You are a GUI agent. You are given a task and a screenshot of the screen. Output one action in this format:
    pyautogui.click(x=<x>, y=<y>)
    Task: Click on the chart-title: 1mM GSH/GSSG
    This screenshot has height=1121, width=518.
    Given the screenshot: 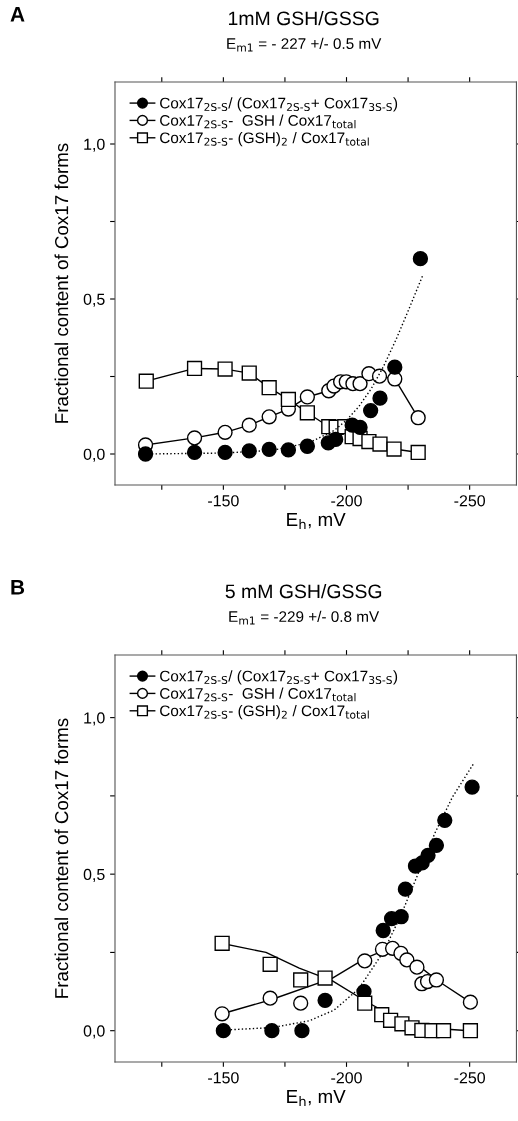 What is the action you would take?
    pyautogui.click(x=303, y=18)
    